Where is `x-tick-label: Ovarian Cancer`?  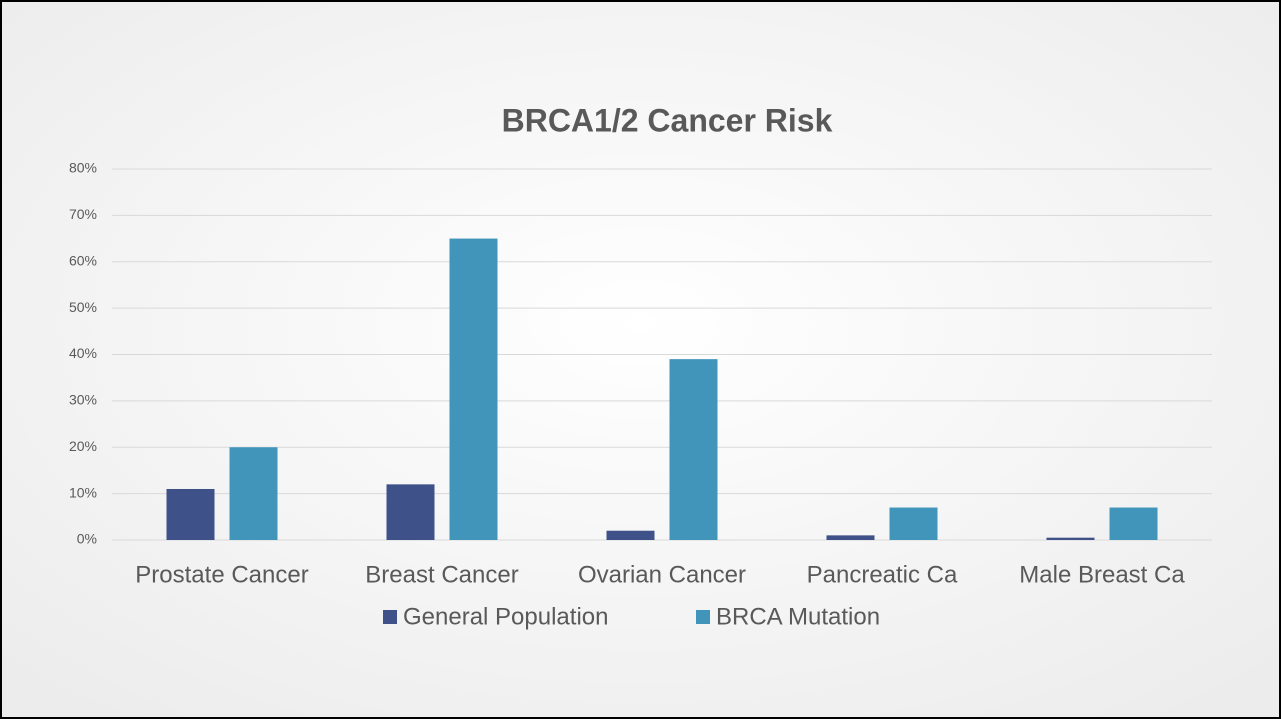
x-tick-label: Ovarian Cancer is located at coordinates (662, 574).